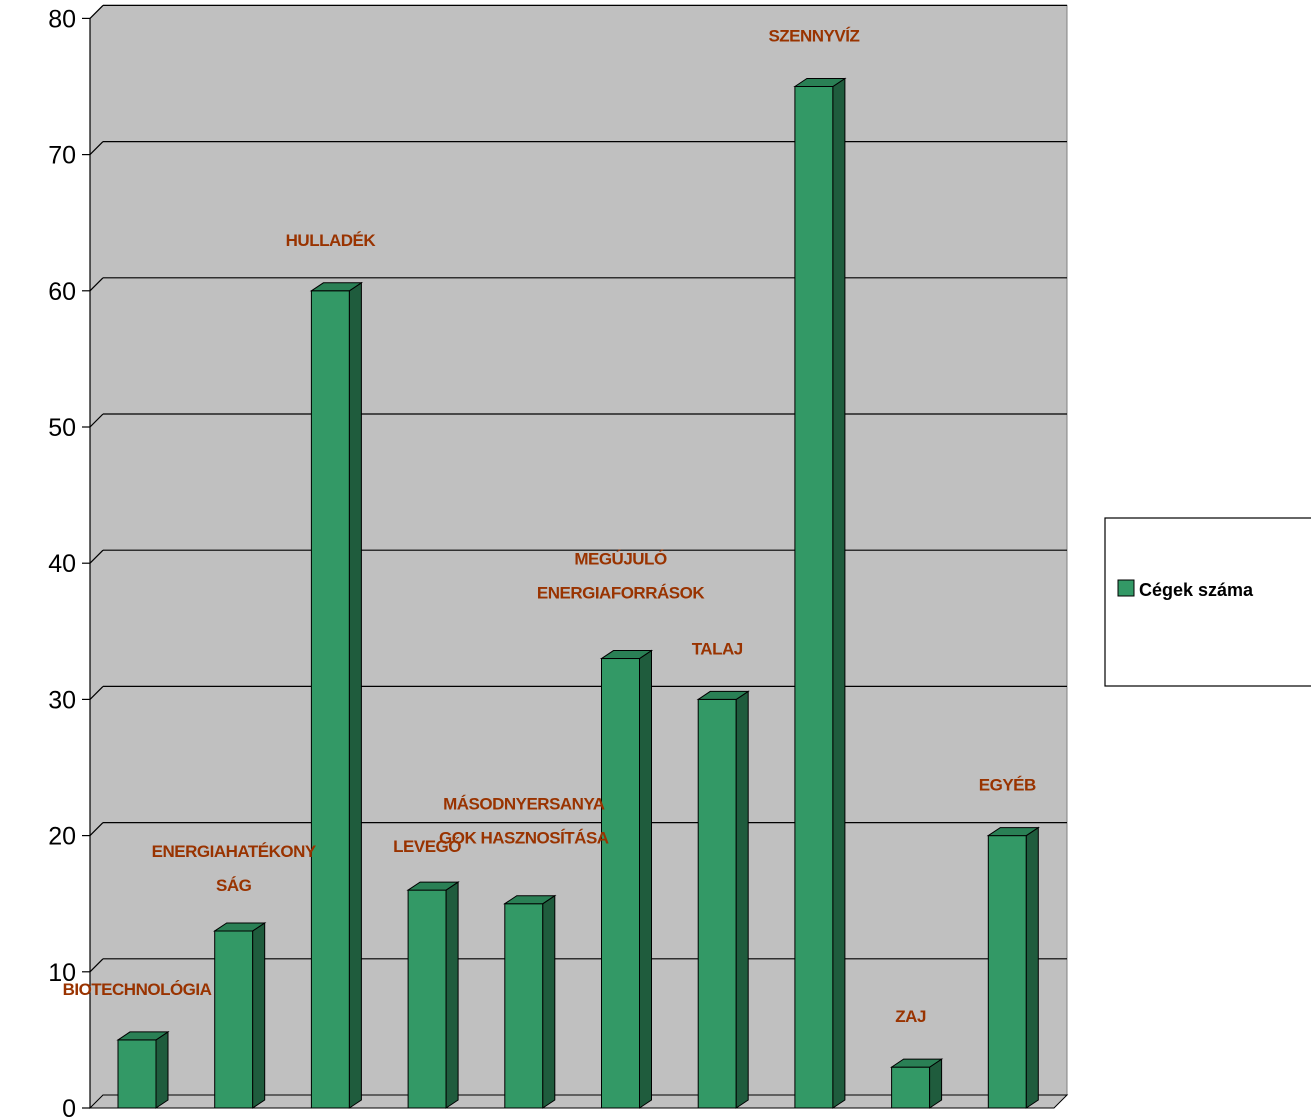 The image size is (1311, 1120). What do you see at coordinates (717, 648) in the screenshot?
I see `category-data-label: TALAJ` at bounding box center [717, 648].